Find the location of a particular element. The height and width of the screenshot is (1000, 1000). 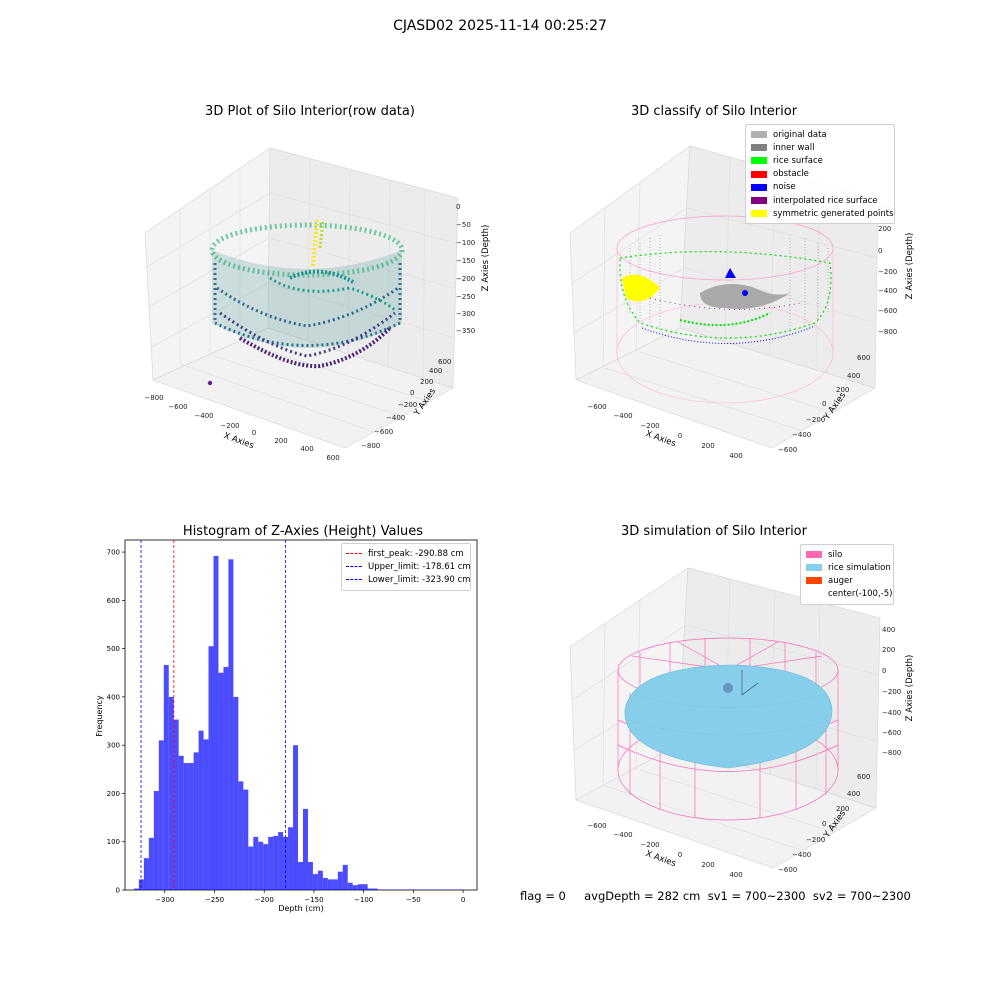

y-axis-label: Frequency is located at coordinates (99, 716).